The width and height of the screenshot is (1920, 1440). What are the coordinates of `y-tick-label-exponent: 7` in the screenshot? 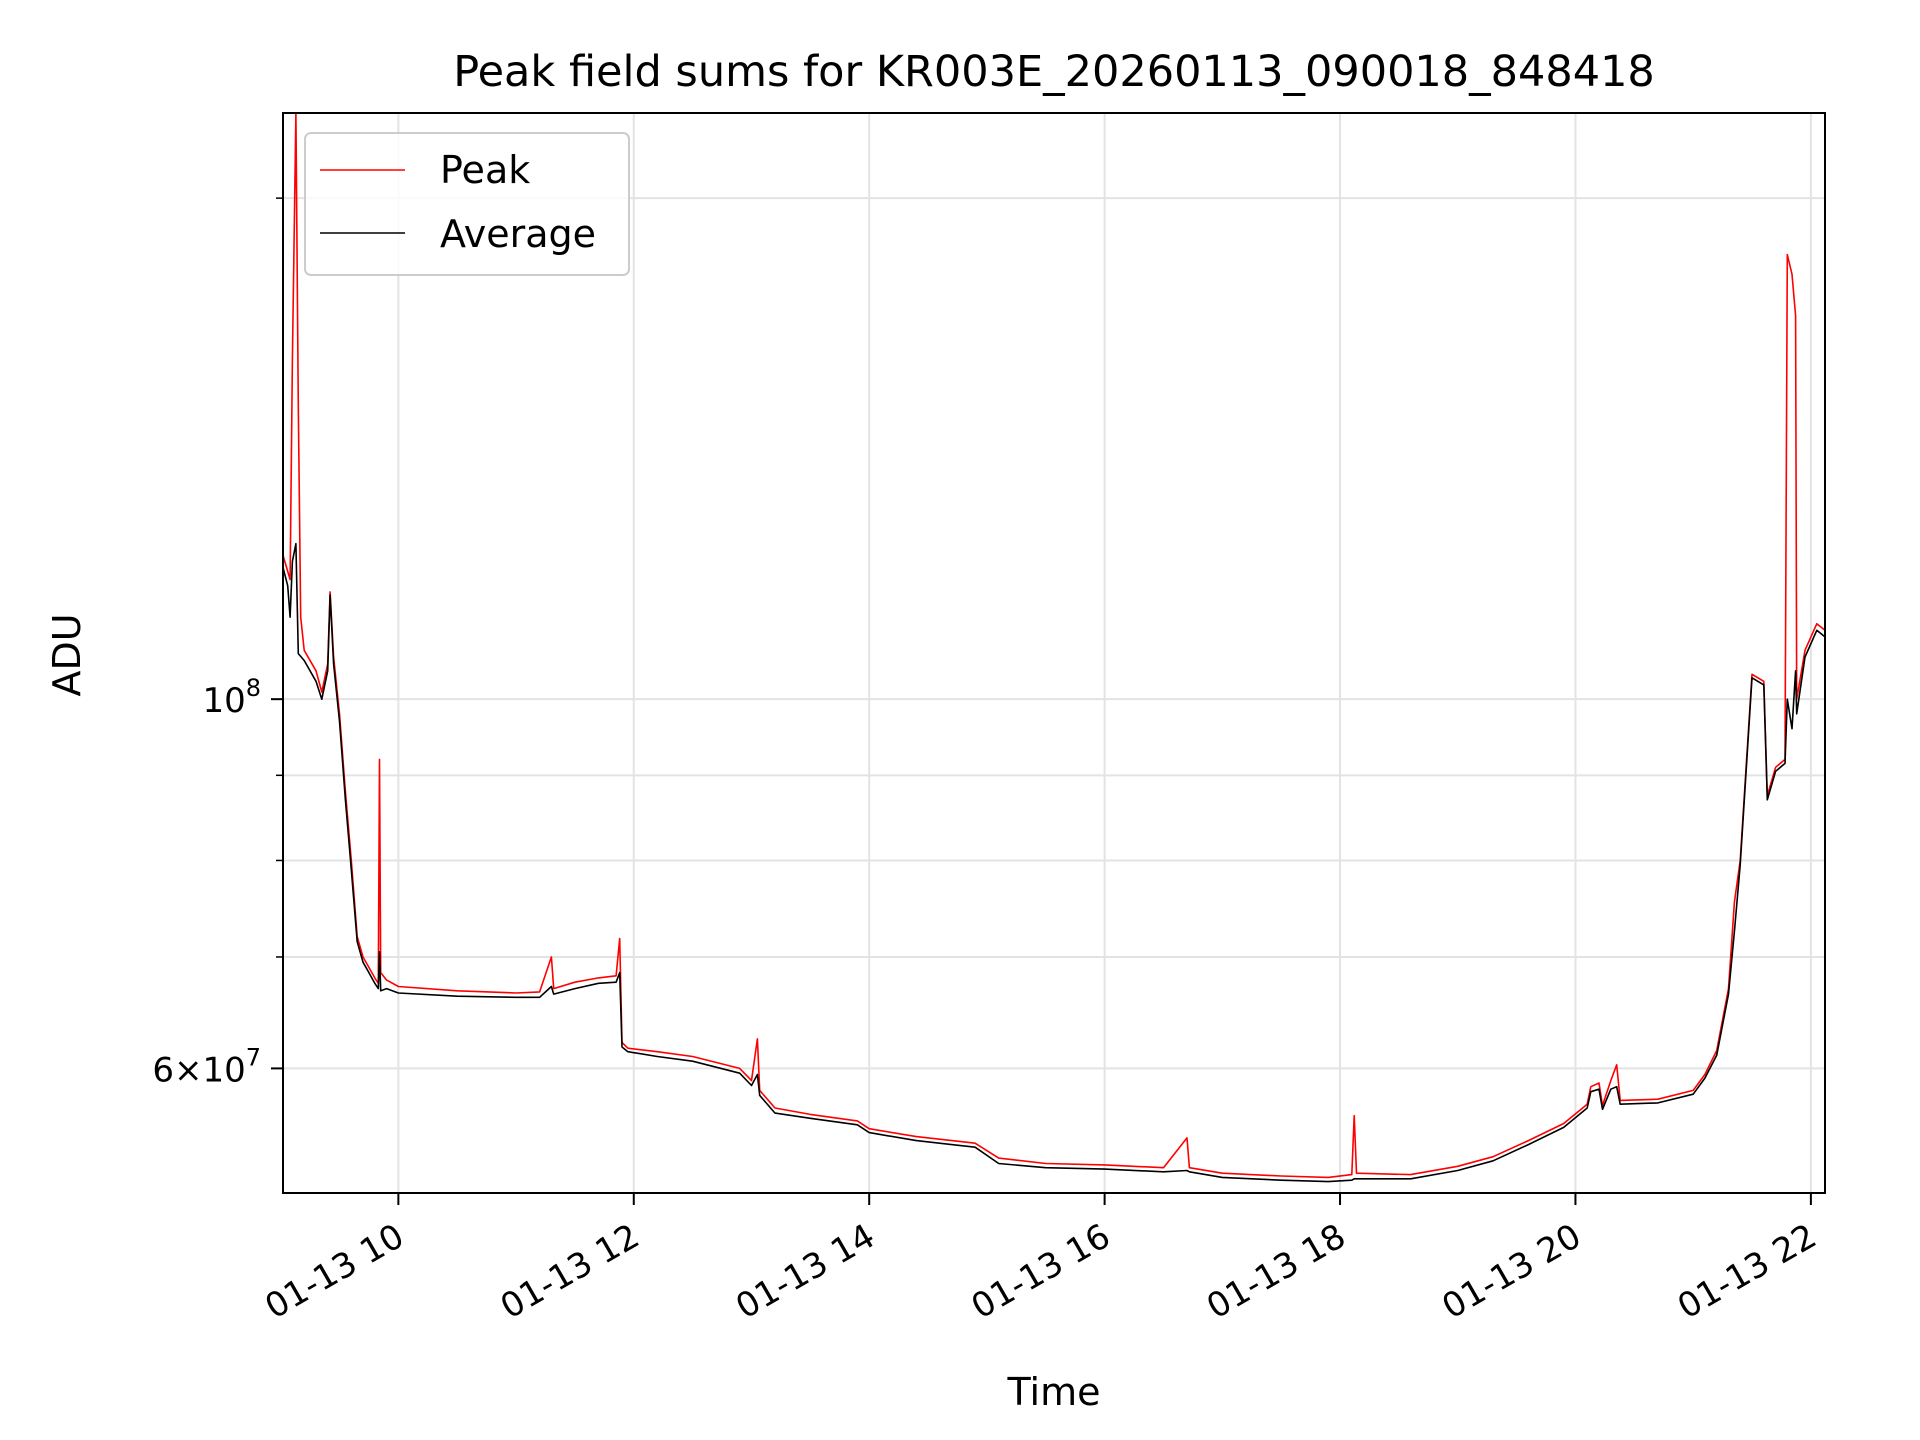 It's located at (253, 1057).